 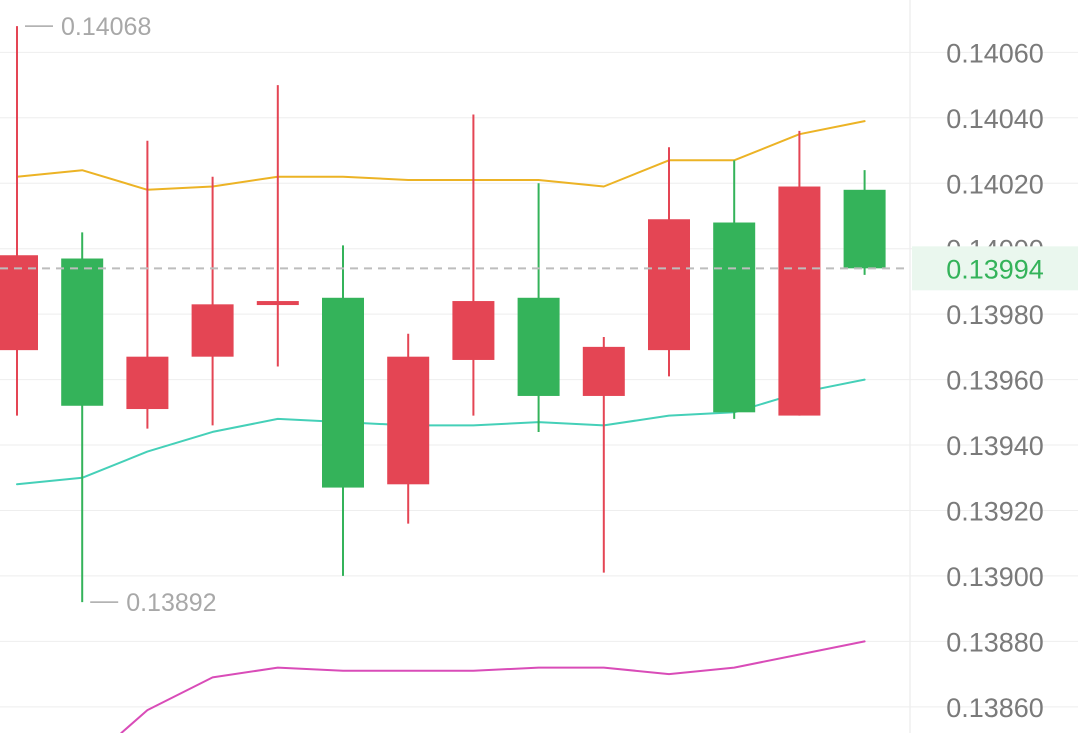 What do you see at coordinates (995, 446) in the screenshot?
I see `y-tick-label: 0.13940` at bounding box center [995, 446].